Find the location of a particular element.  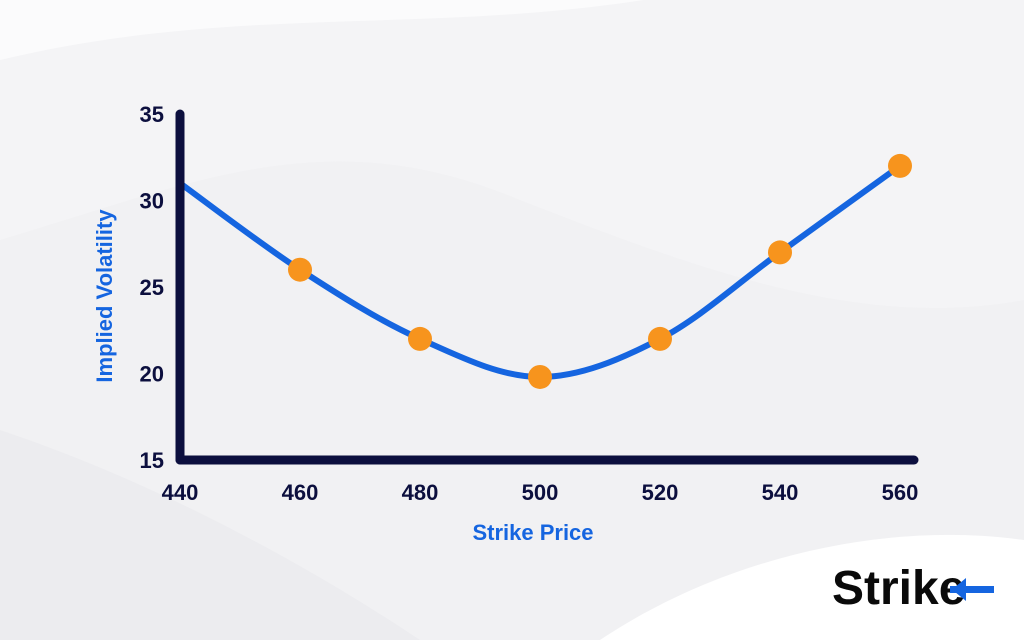

x-tick-label: 460 is located at coordinates (300, 492).